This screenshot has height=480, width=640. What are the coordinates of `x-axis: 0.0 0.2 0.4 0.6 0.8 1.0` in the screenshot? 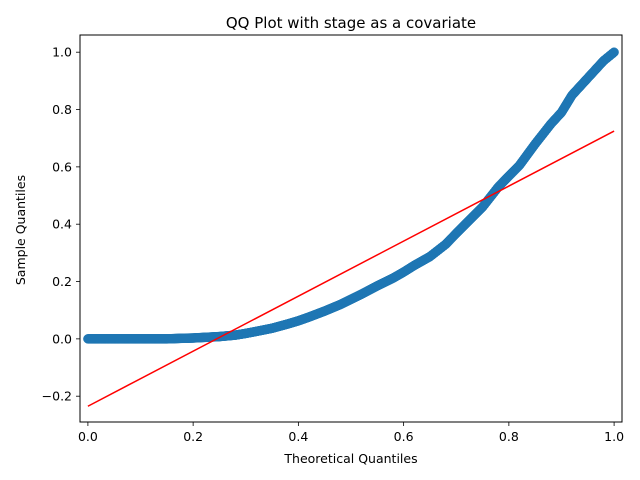 It's located at (351, 433).